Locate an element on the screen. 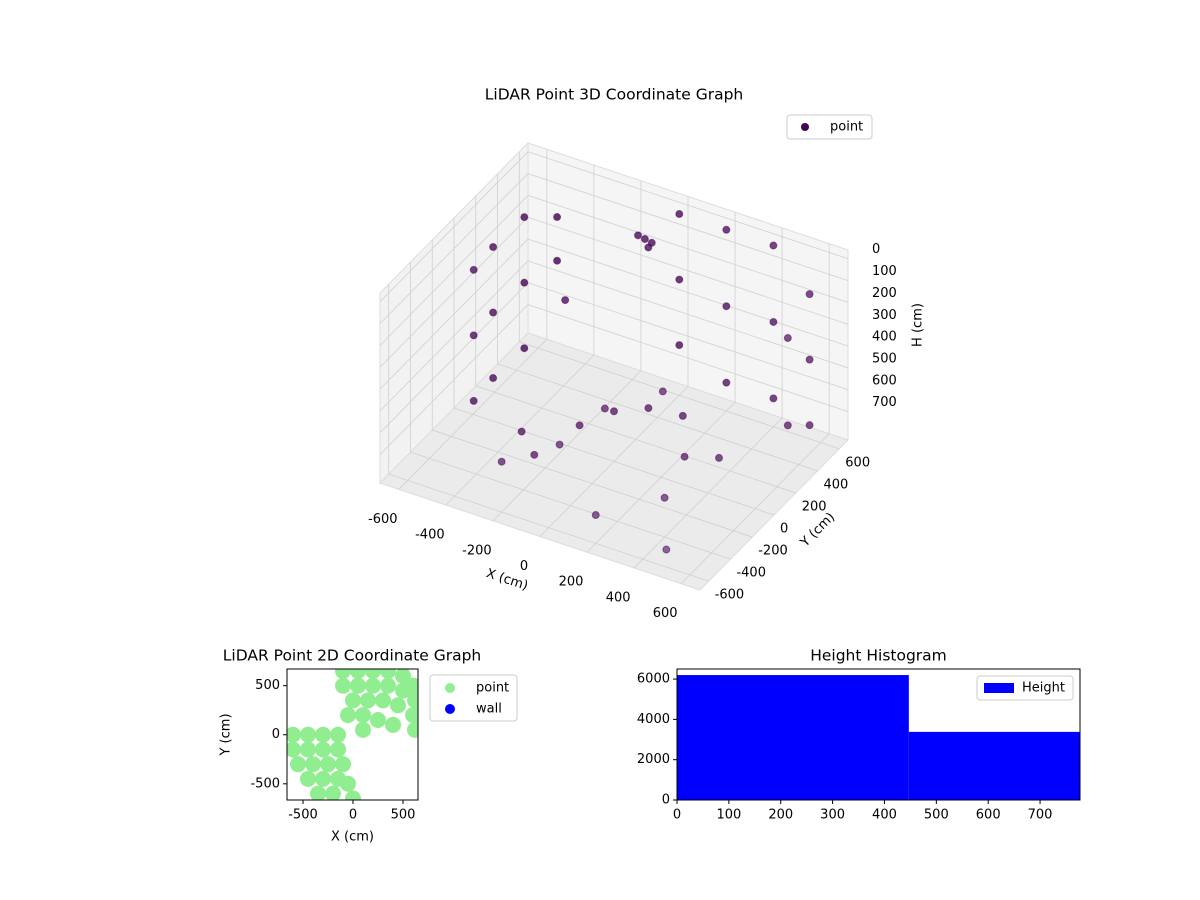 This screenshot has width=1200, height=900. axes-frame is located at coordinates (878, 734).